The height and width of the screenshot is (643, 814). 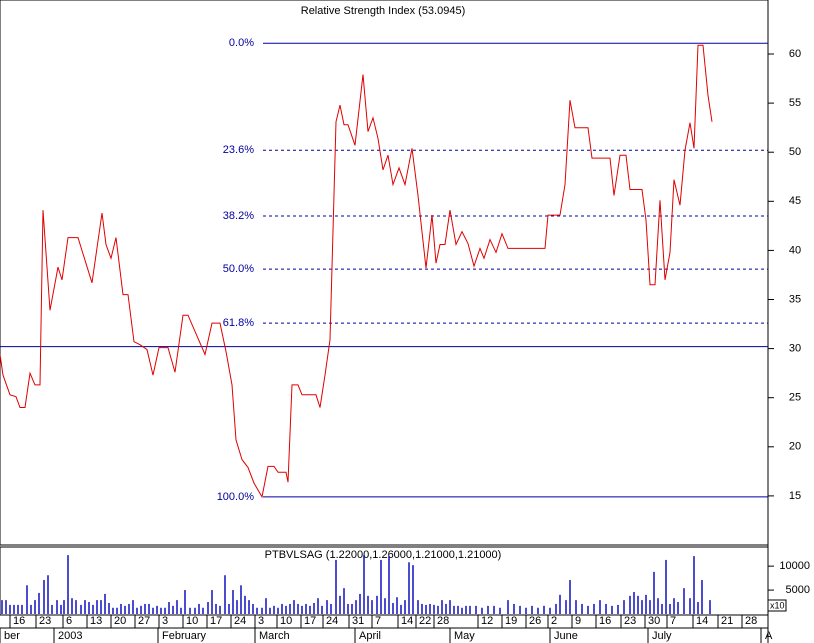 I want to click on month-label: July, so click(x=662, y=636).